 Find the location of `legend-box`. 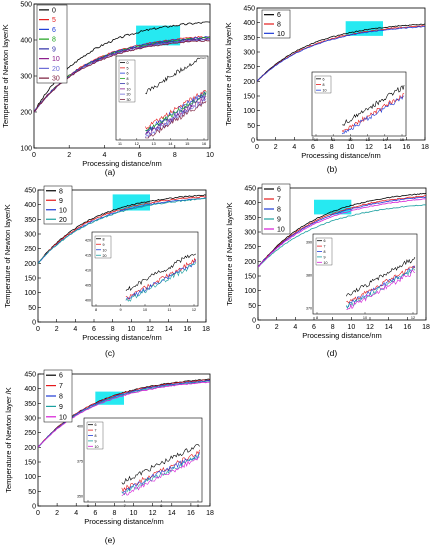

legend-box is located at coordinates (52, 44).